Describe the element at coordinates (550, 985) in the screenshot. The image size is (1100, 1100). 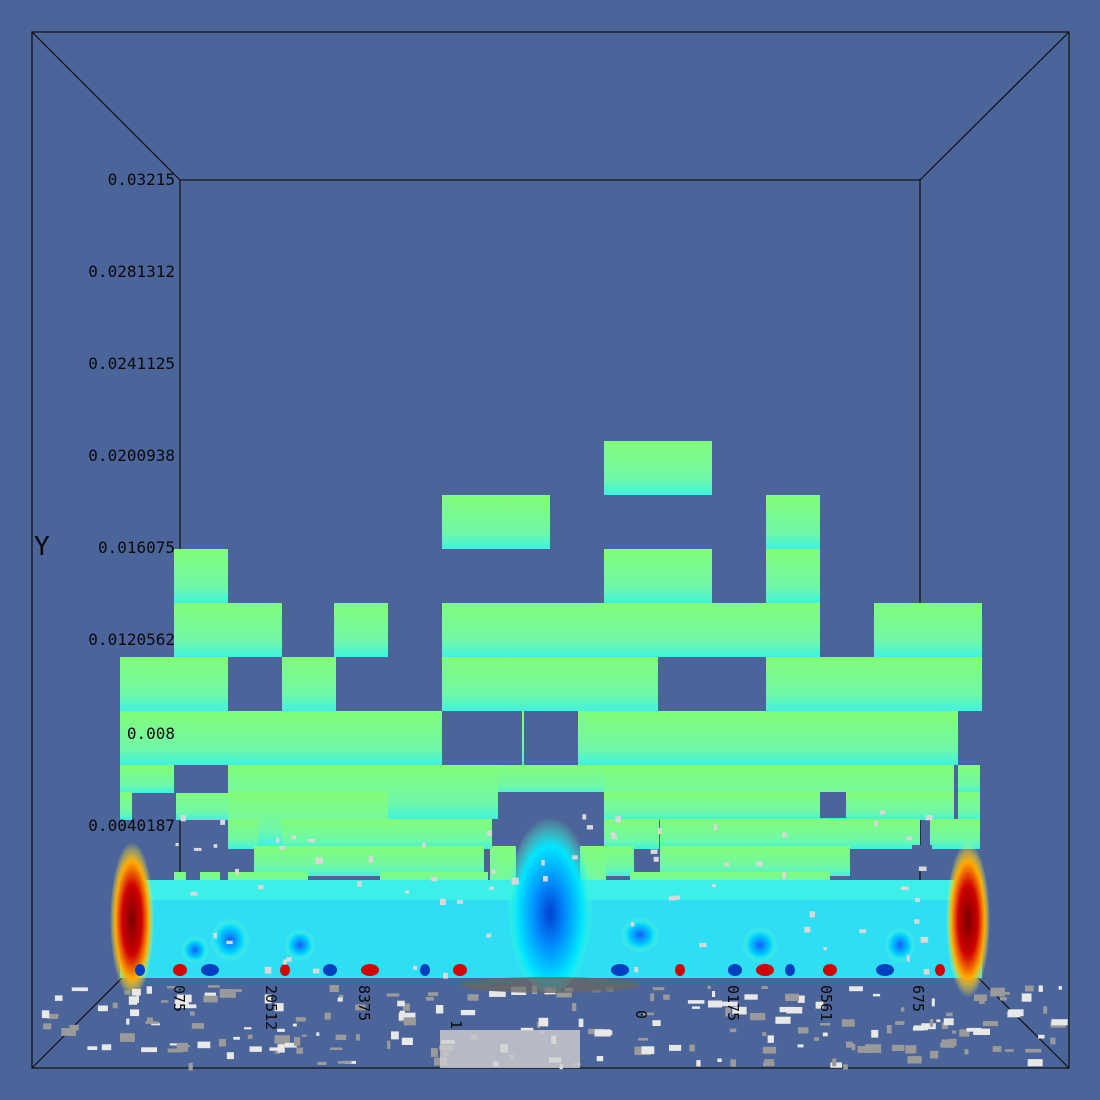
I see `floor-mesh` at that location.